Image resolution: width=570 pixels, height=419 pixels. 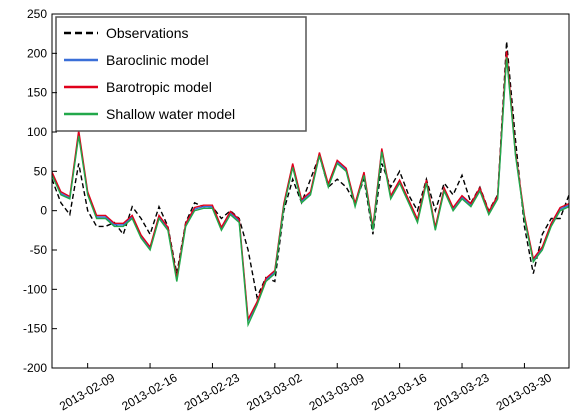 What do you see at coordinates (35, 289) in the screenshot?
I see `y-tick-label: -100` at bounding box center [35, 289].